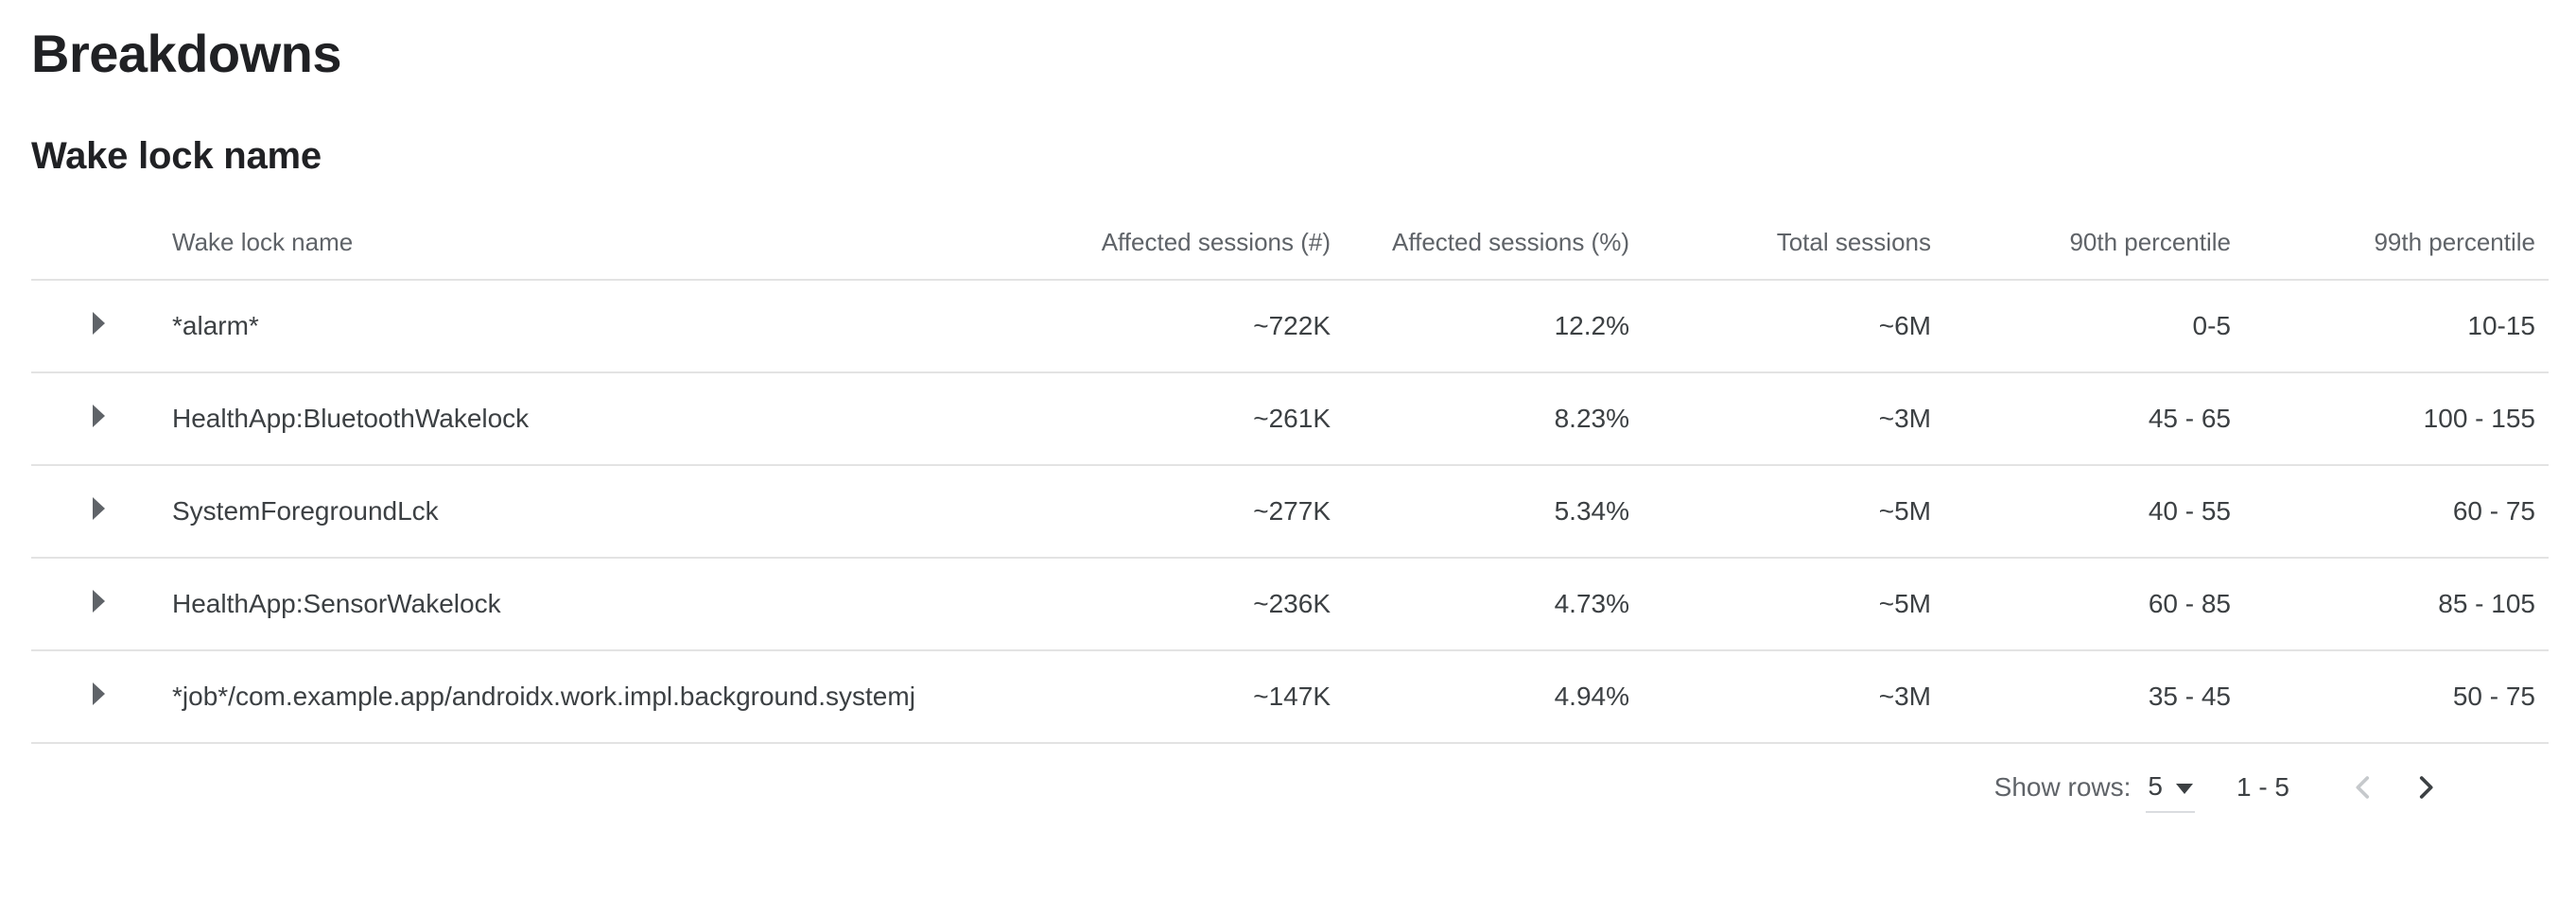  What do you see at coordinates (2170, 792) in the screenshot?
I see `rows-per-page-select: 5` at bounding box center [2170, 792].